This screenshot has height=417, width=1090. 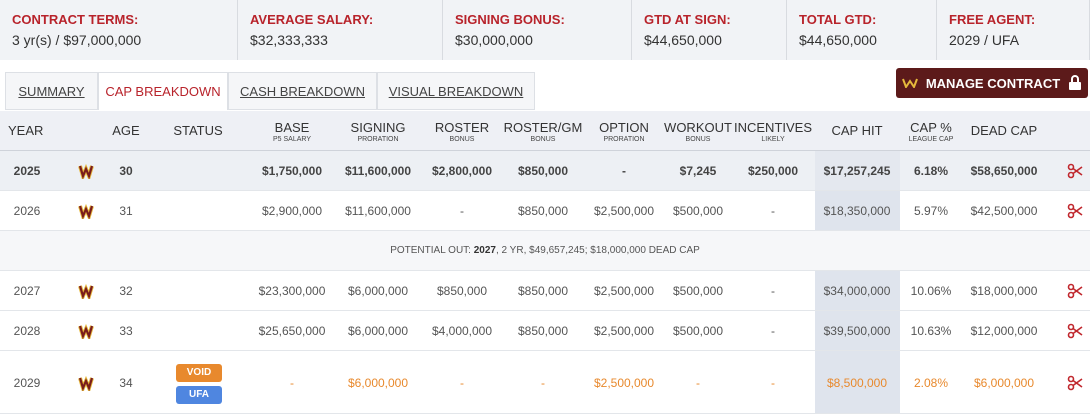 I want to click on column-header: STATUS, so click(x=198, y=130).